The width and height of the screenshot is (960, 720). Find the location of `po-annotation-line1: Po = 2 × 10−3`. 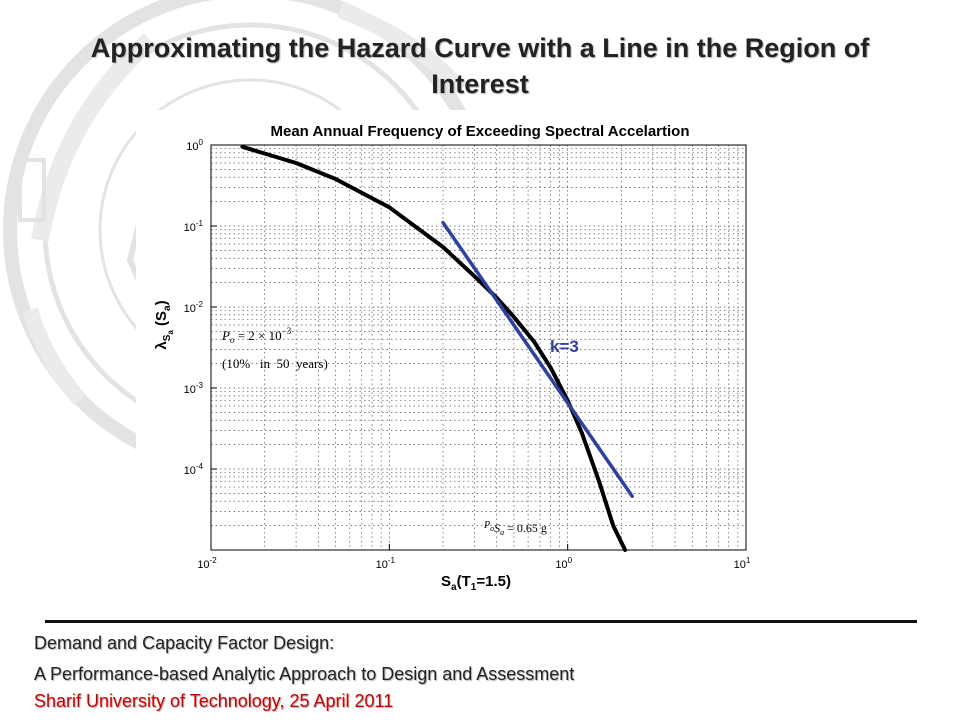

po-annotation-line1: Po = 2 × 10−3 is located at coordinates (256, 335).